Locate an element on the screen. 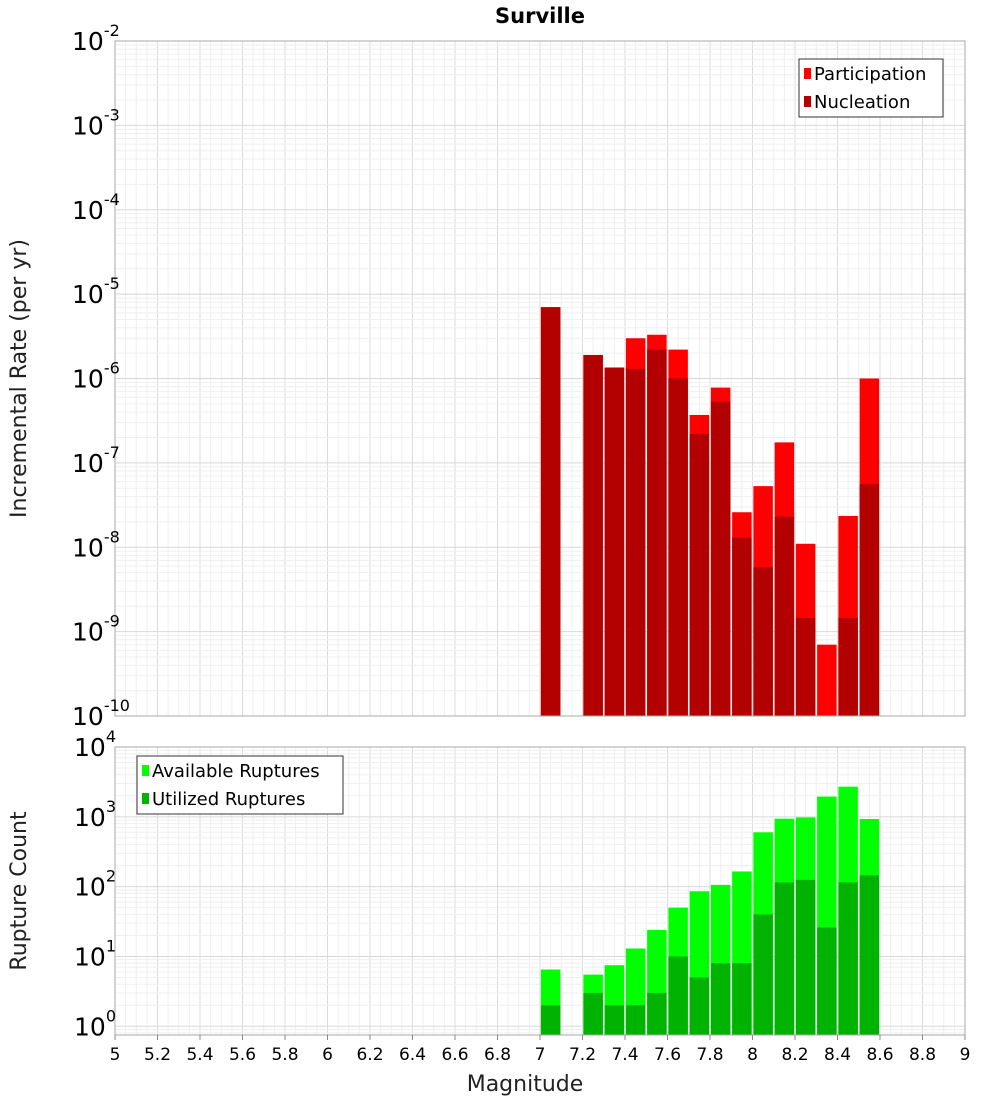 Image resolution: width=1000 pixels, height=1100 pixels. legend-label: Nucleation is located at coordinates (862, 102).